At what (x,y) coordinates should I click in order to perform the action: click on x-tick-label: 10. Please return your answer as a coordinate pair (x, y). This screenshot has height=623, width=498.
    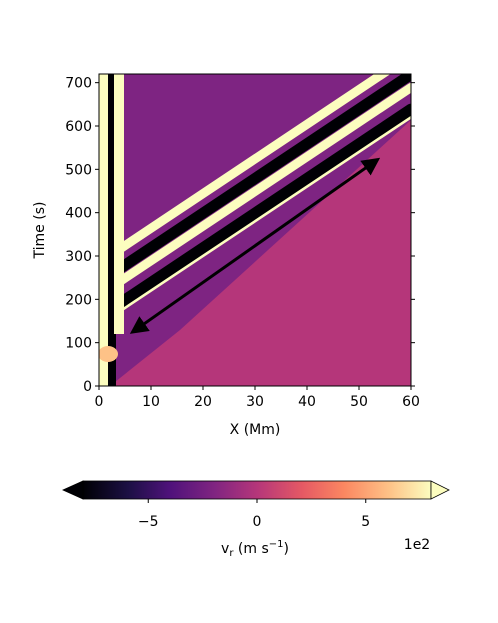
    Looking at the image, I should click on (151, 402).